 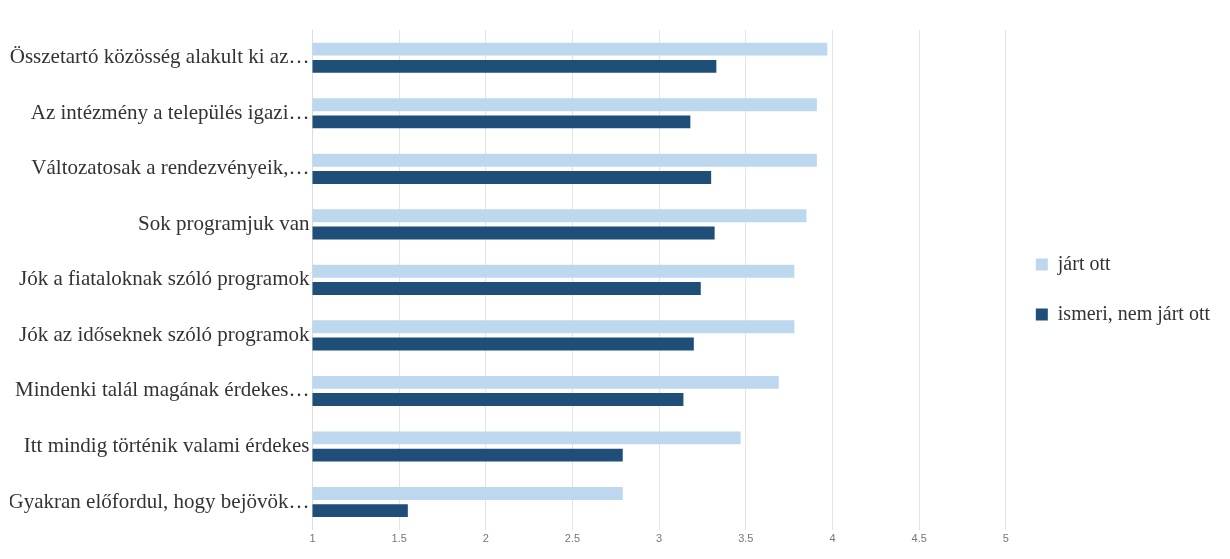 What do you see at coordinates (919, 538) in the screenshot?
I see `x-tick-label: 4.5` at bounding box center [919, 538].